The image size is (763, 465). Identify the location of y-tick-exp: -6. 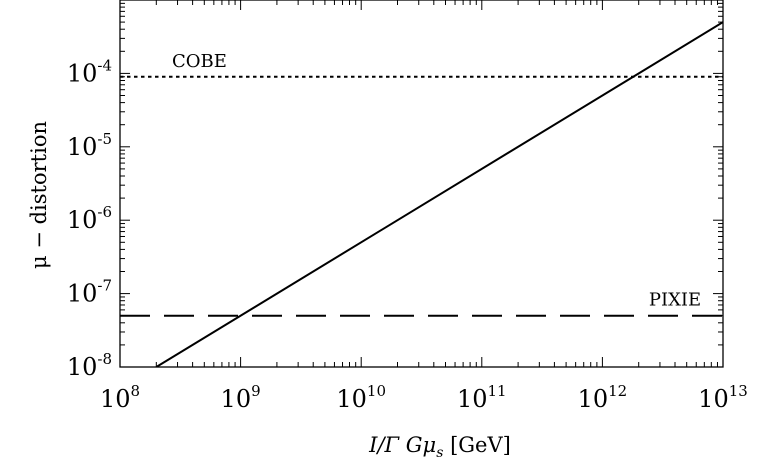
(104, 212).